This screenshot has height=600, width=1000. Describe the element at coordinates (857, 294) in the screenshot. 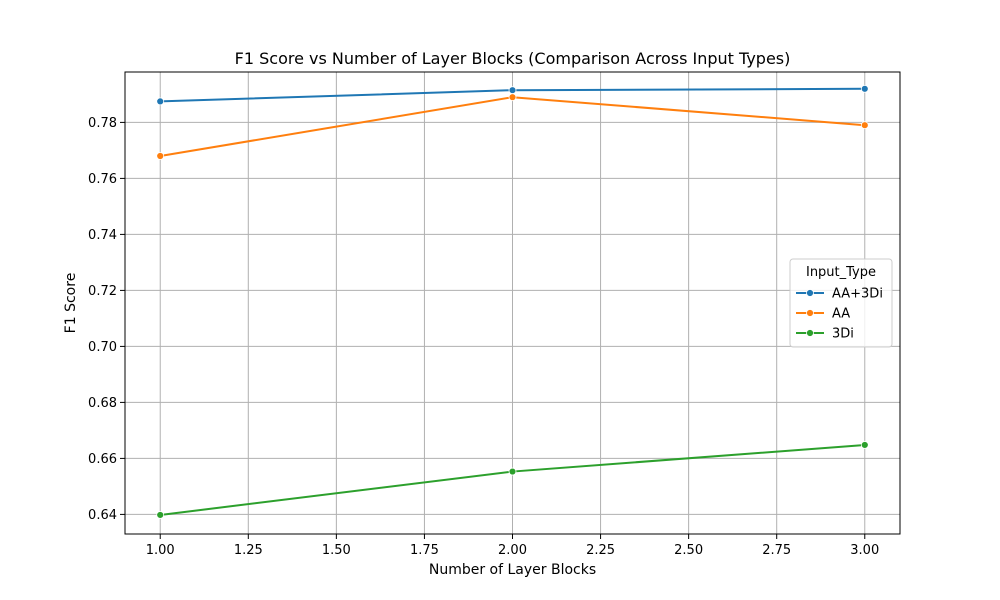

I see `legend-label-aa-3di: AA+3Di` at that location.